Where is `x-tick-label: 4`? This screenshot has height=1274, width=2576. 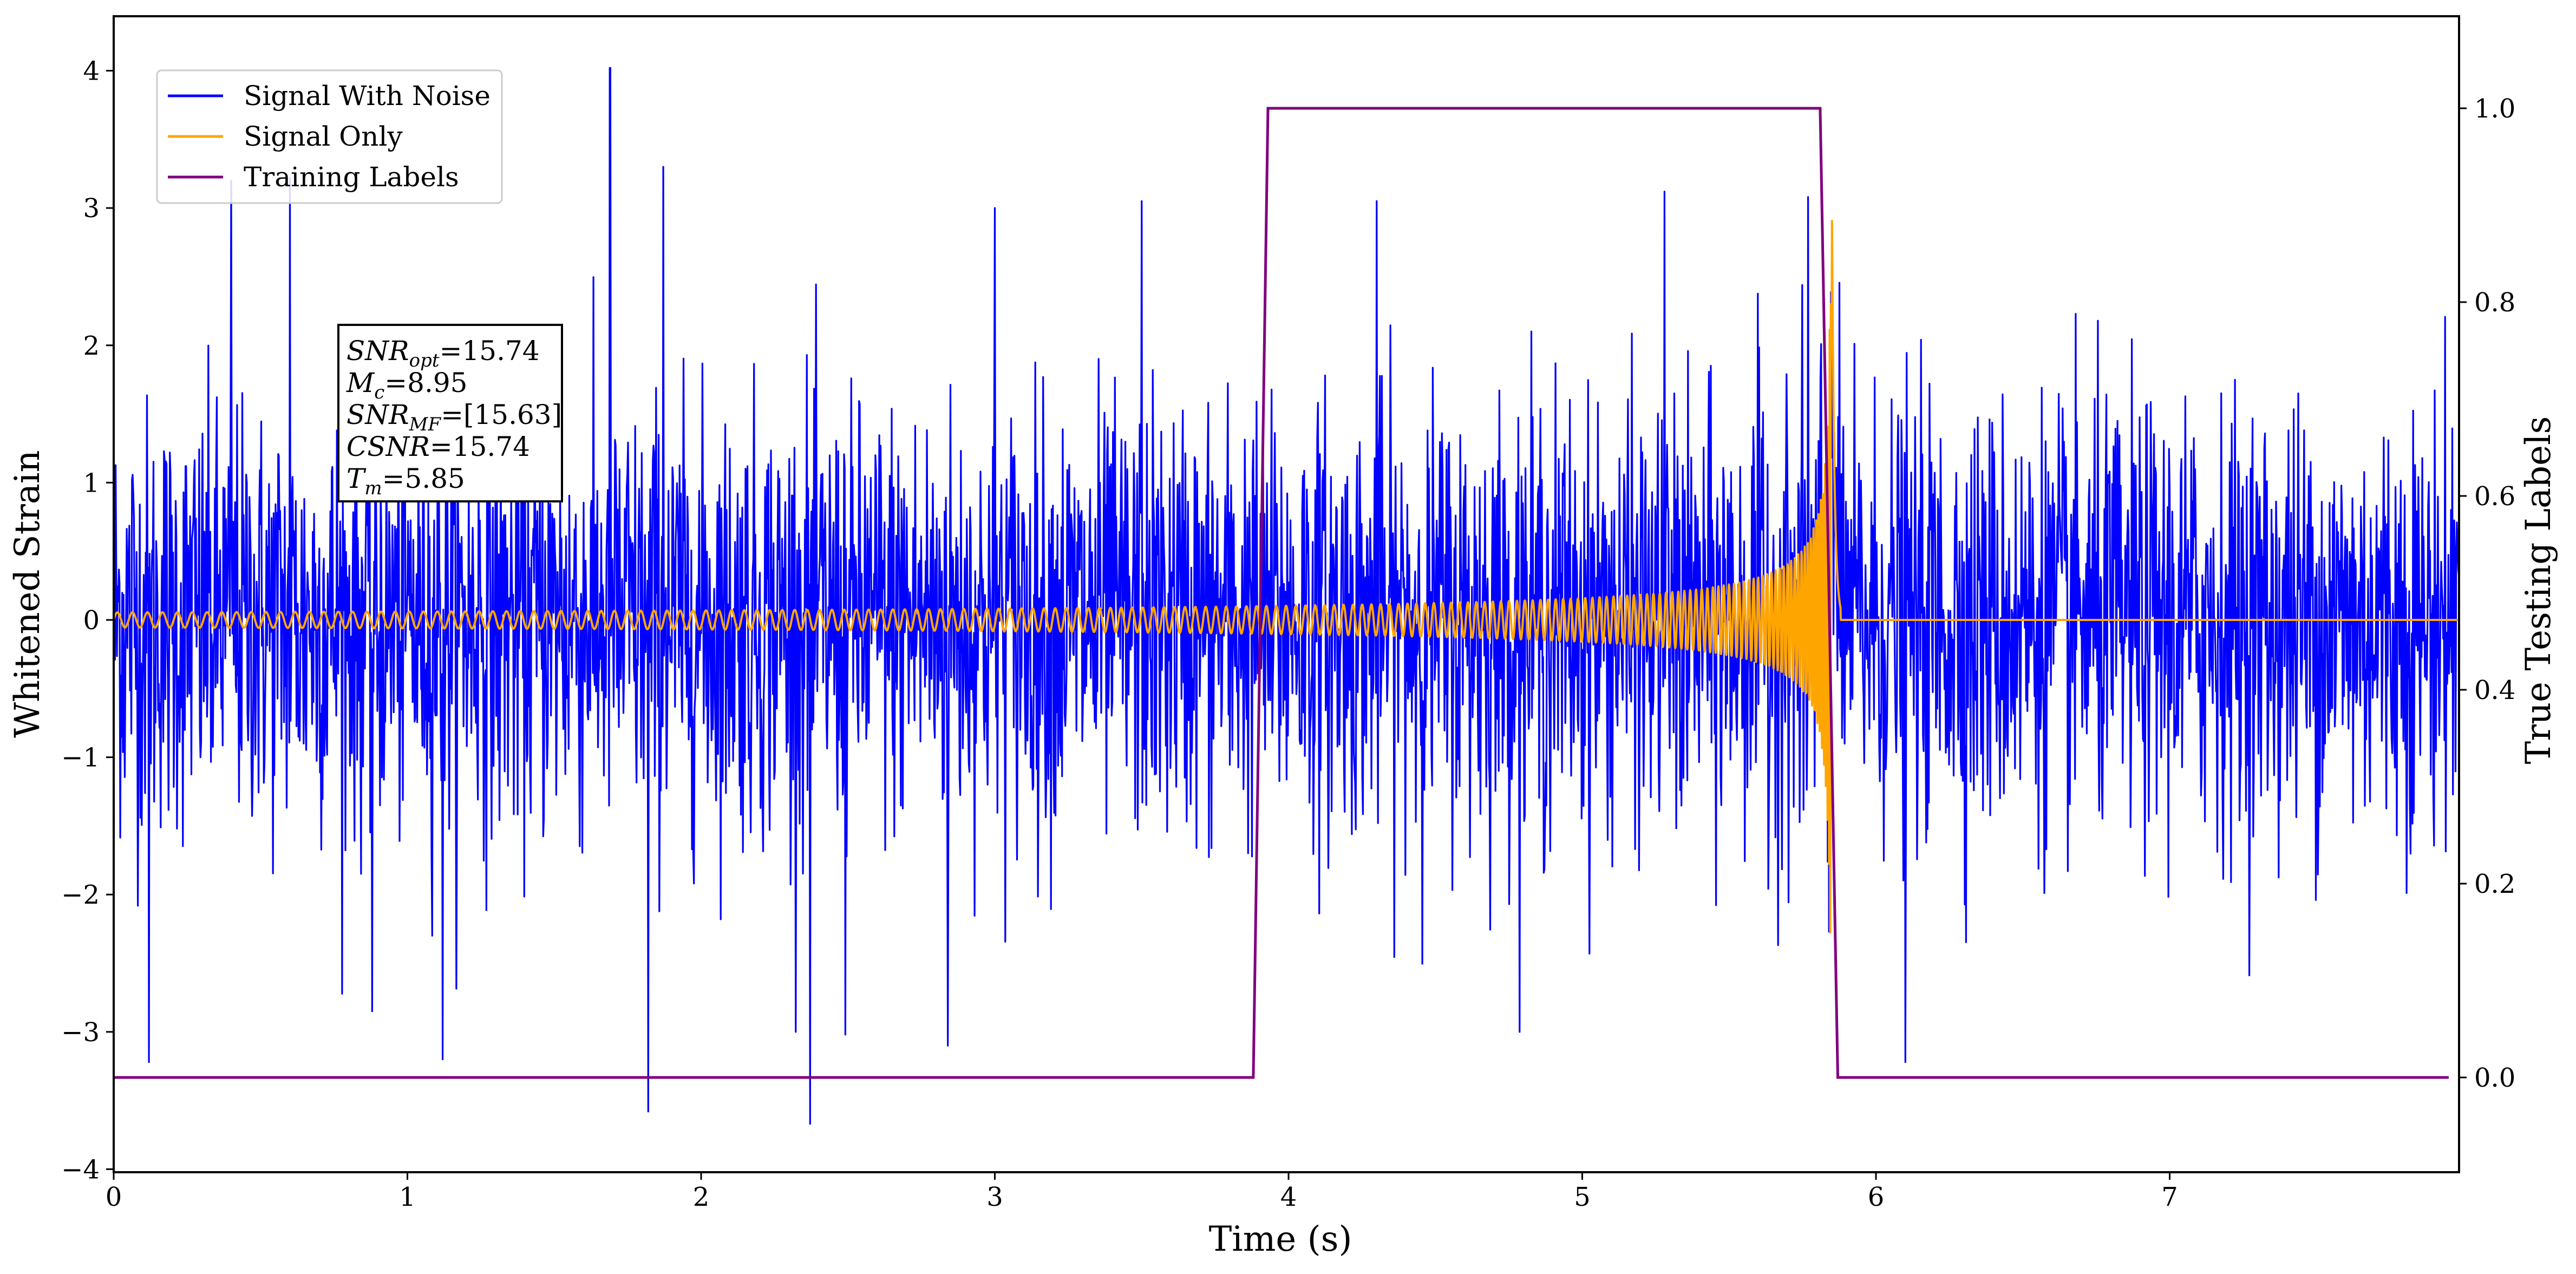
x-tick-label: 4 is located at coordinates (1288, 1197).